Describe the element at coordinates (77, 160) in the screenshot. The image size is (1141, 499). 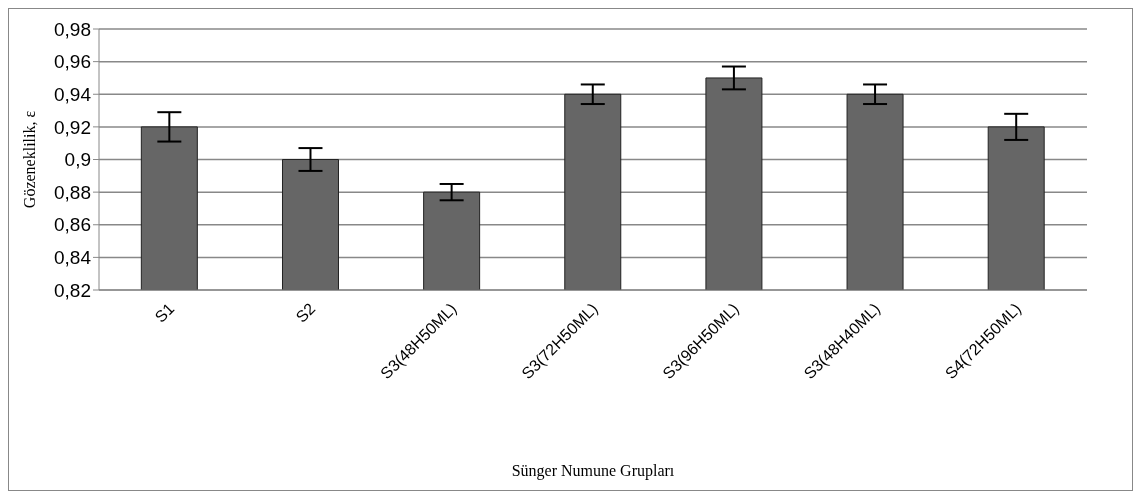
I see `y-tick-label: 0,9` at that location.